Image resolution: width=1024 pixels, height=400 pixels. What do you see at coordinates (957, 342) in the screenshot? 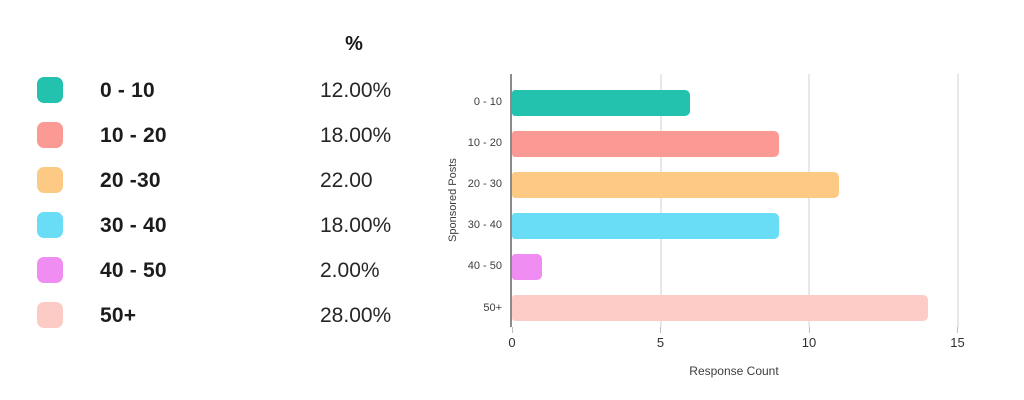
I see `x-tick-label: 15` at bounding box center [957, 342].